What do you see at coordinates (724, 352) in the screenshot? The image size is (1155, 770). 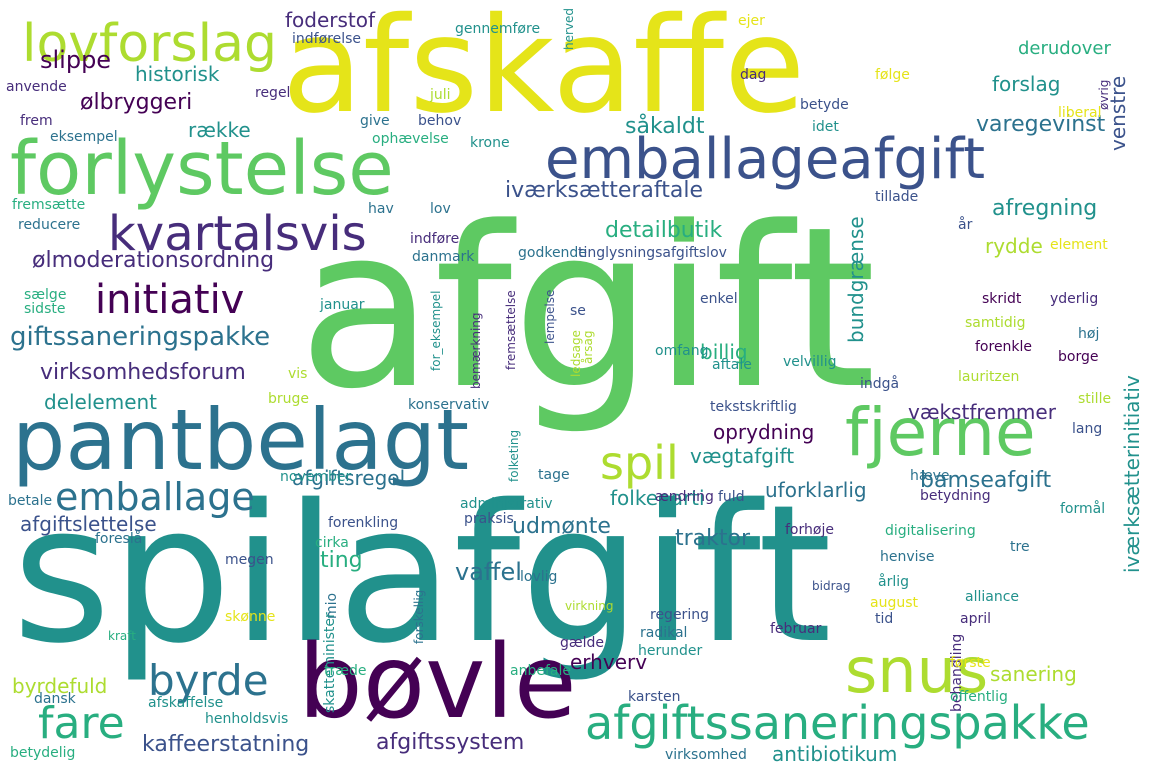 I see `cloud-word: billig` at bounding box center [724, 352].